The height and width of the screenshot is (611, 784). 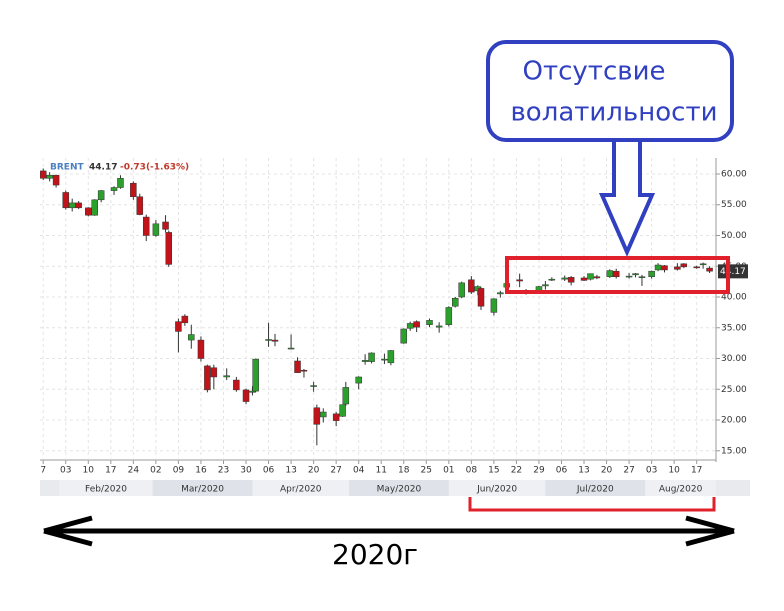 I want to click on x-tick-label: 09, so click(x=179, y=471).